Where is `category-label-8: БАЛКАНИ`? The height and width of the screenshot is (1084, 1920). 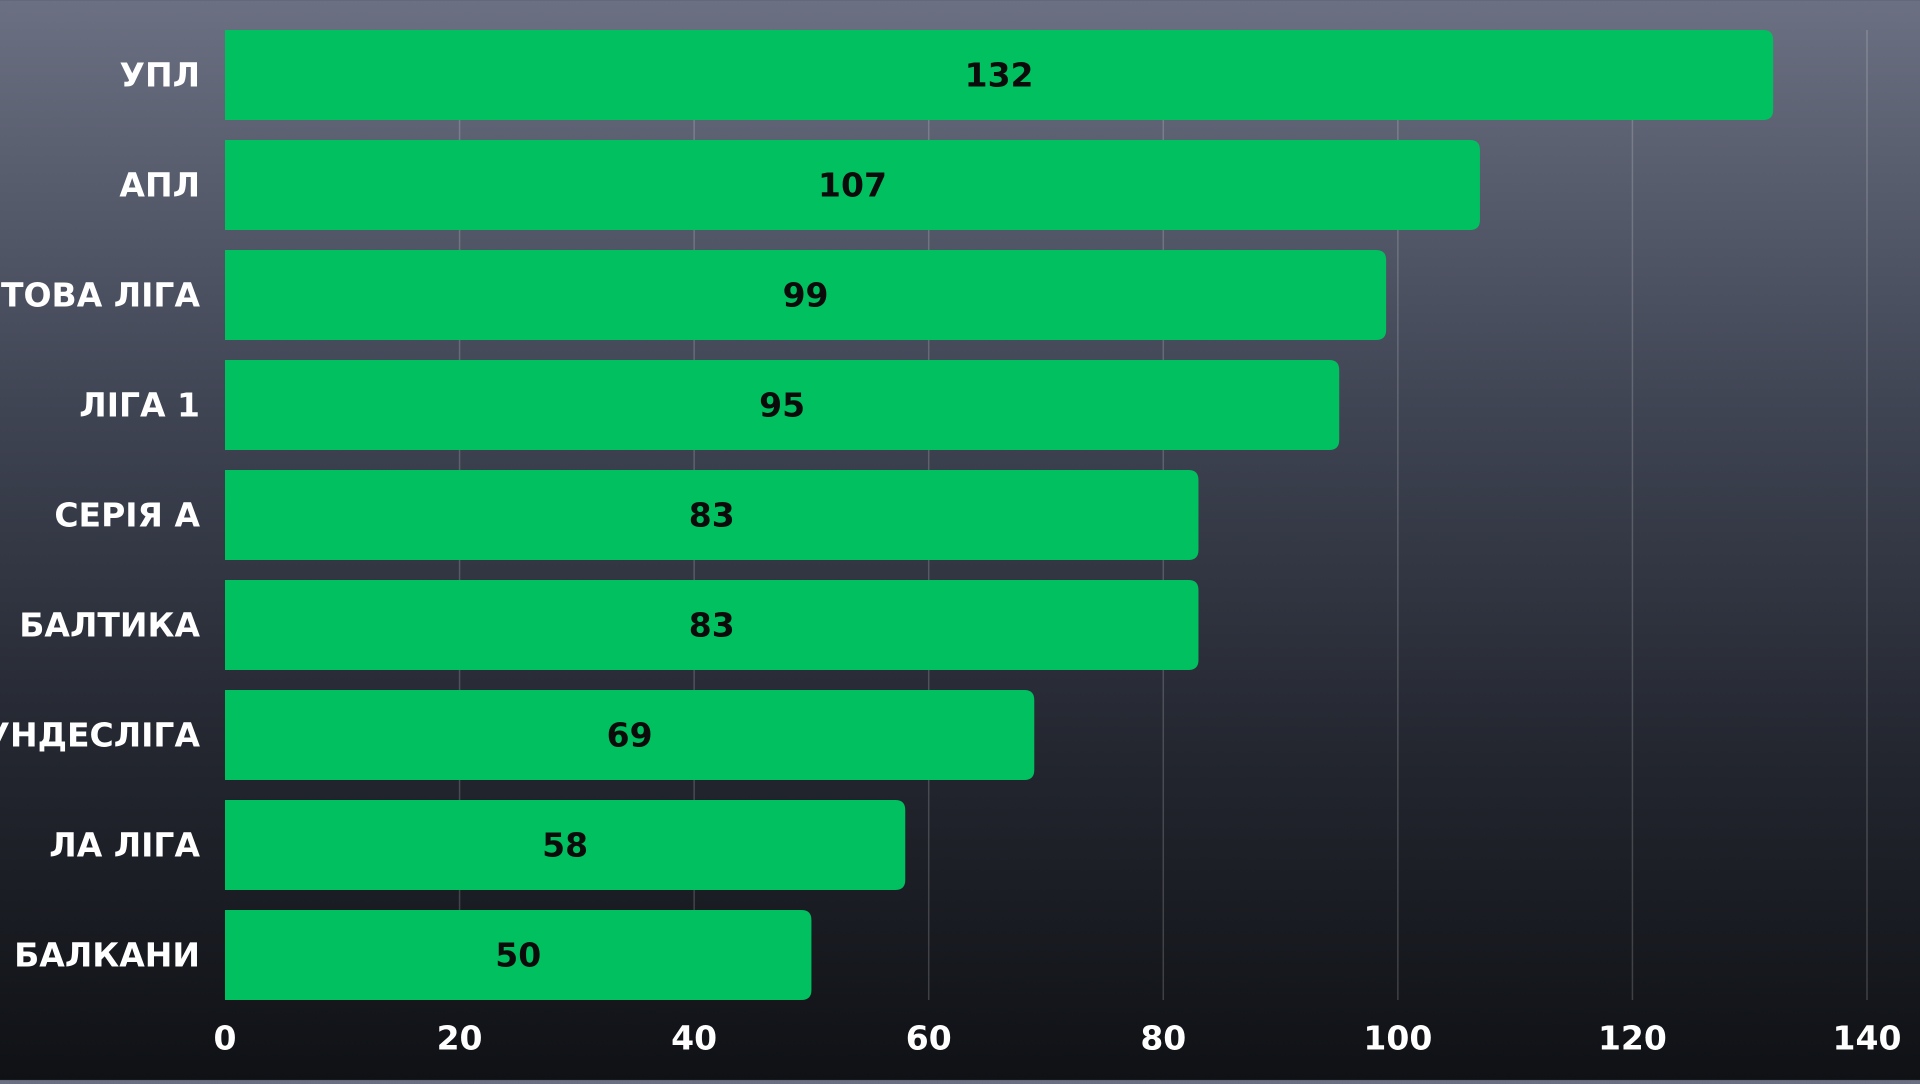 category-label-8: БАЛКАНИ is located at coordinates (107, 955).